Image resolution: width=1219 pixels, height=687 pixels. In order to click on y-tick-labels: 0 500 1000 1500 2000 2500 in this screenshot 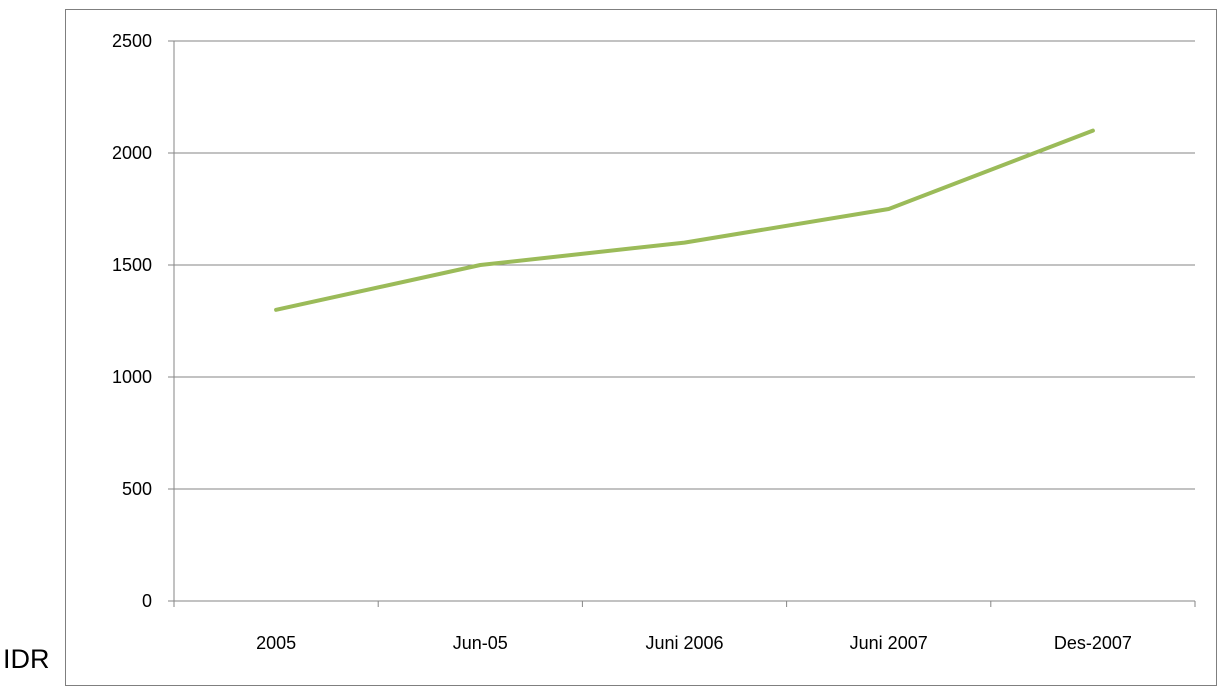, I will do `click(132, 321)`.